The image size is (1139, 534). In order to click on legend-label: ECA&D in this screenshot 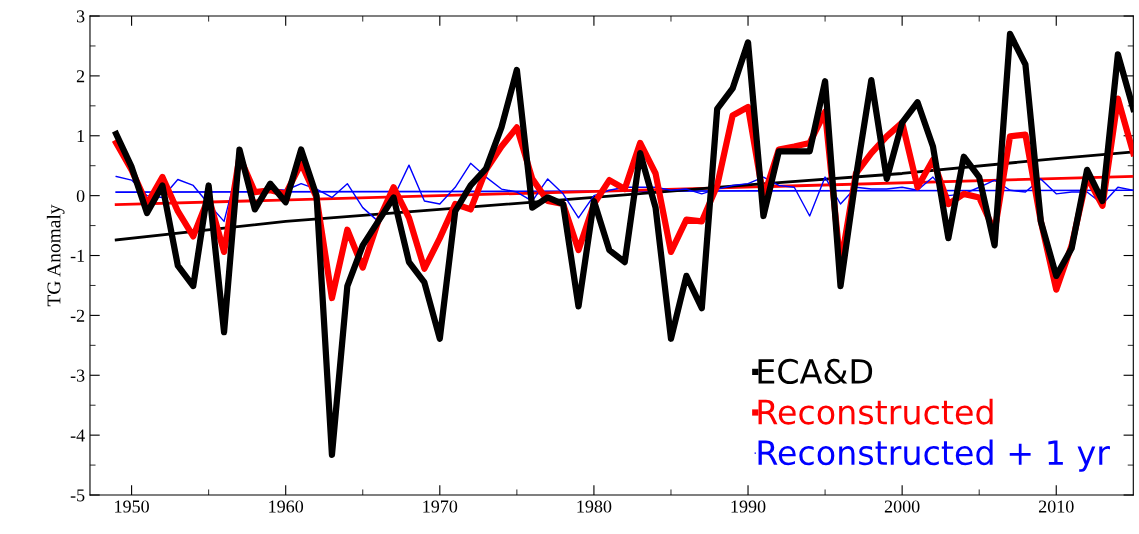, I will do `click(815, 371)`.